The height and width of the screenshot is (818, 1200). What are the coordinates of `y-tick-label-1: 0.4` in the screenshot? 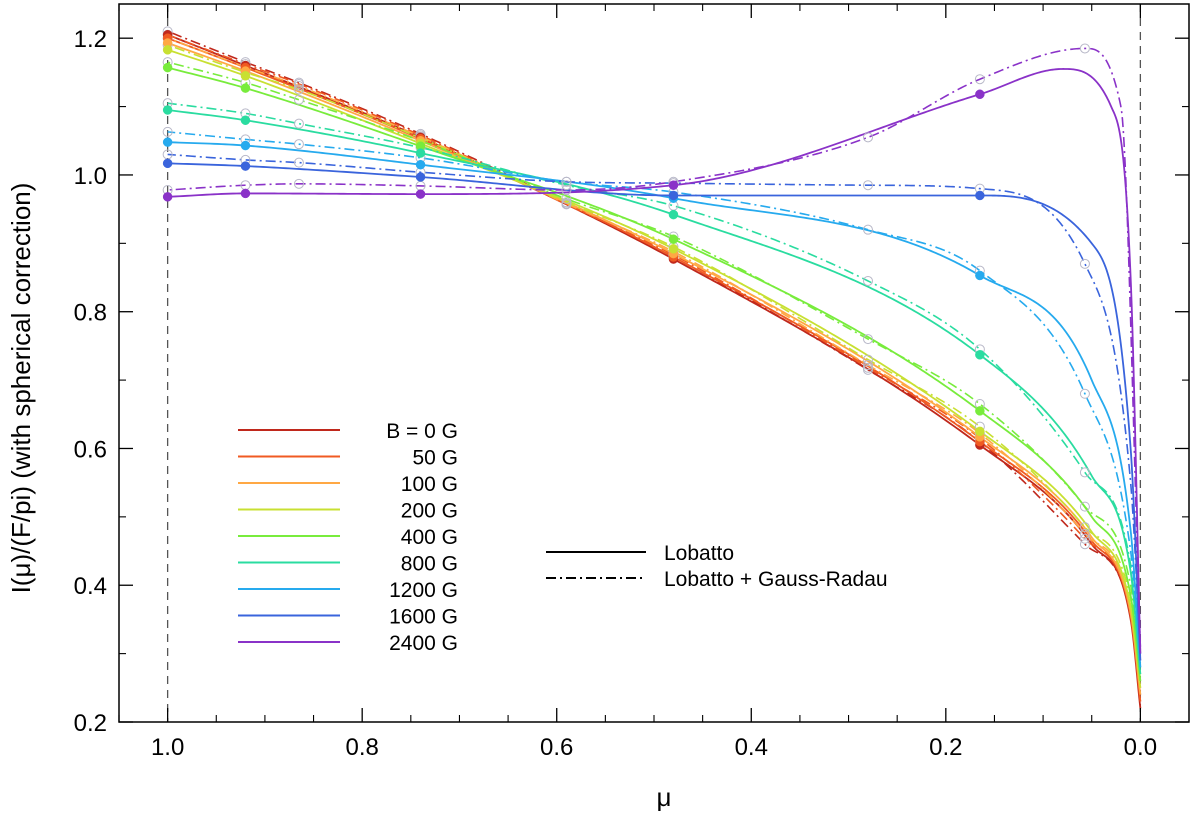 It's located at (90, 586).